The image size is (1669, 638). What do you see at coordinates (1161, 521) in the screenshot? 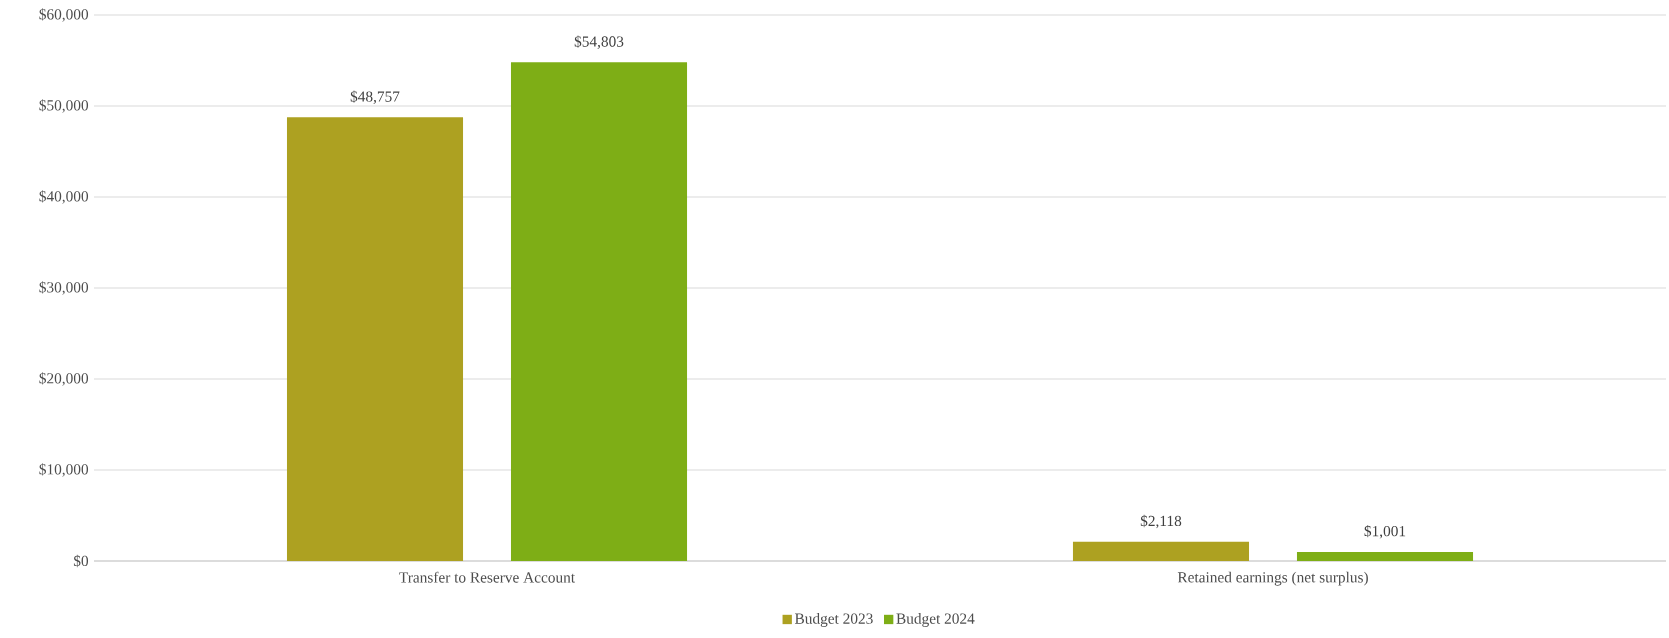
I see `data-label: $2,118` at bounding box center [1161, 521].